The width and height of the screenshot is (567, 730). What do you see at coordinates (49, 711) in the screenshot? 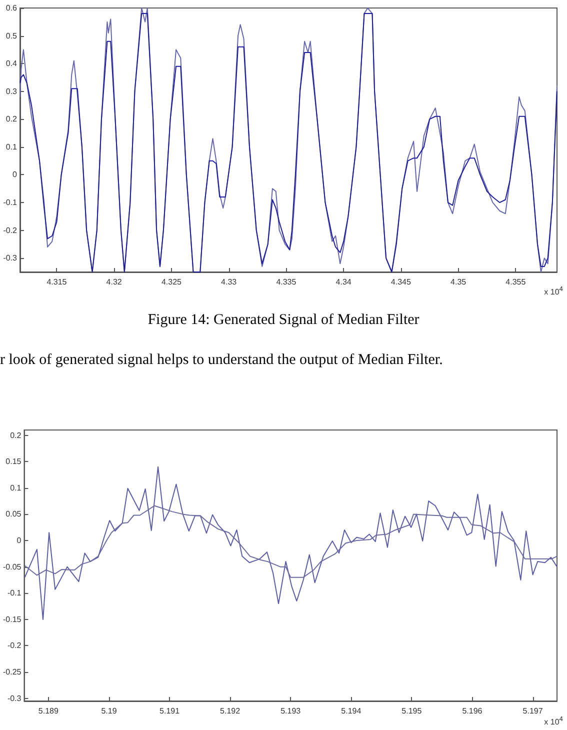
I see `x-tick-label: 5.189` at bounding box center [49, 711].